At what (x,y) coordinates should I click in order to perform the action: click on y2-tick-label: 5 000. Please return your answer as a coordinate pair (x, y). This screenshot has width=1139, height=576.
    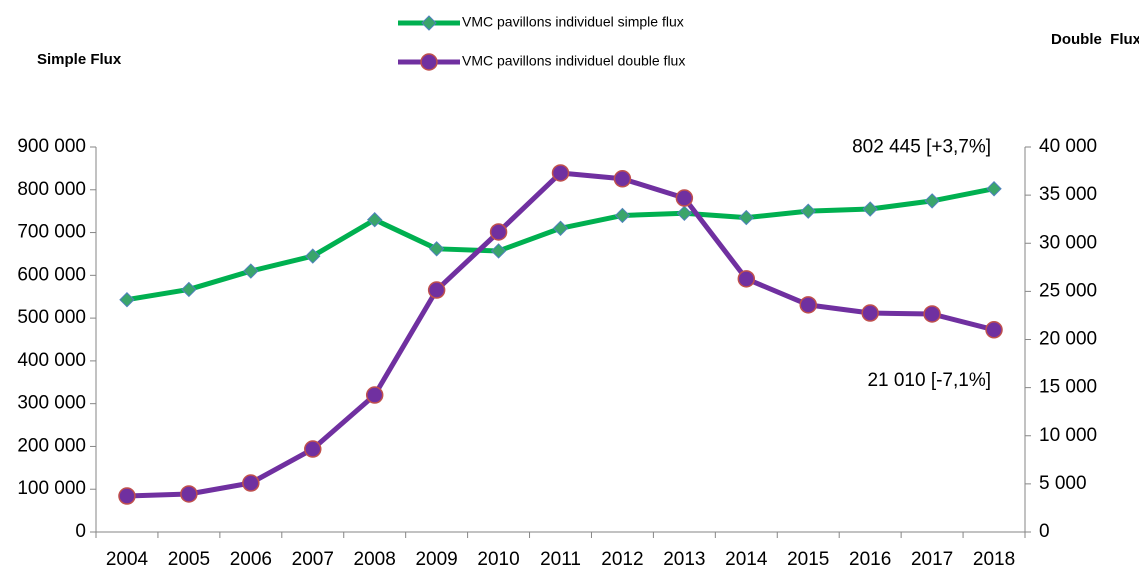
    Looking at the image, I should click on (1063, 483).